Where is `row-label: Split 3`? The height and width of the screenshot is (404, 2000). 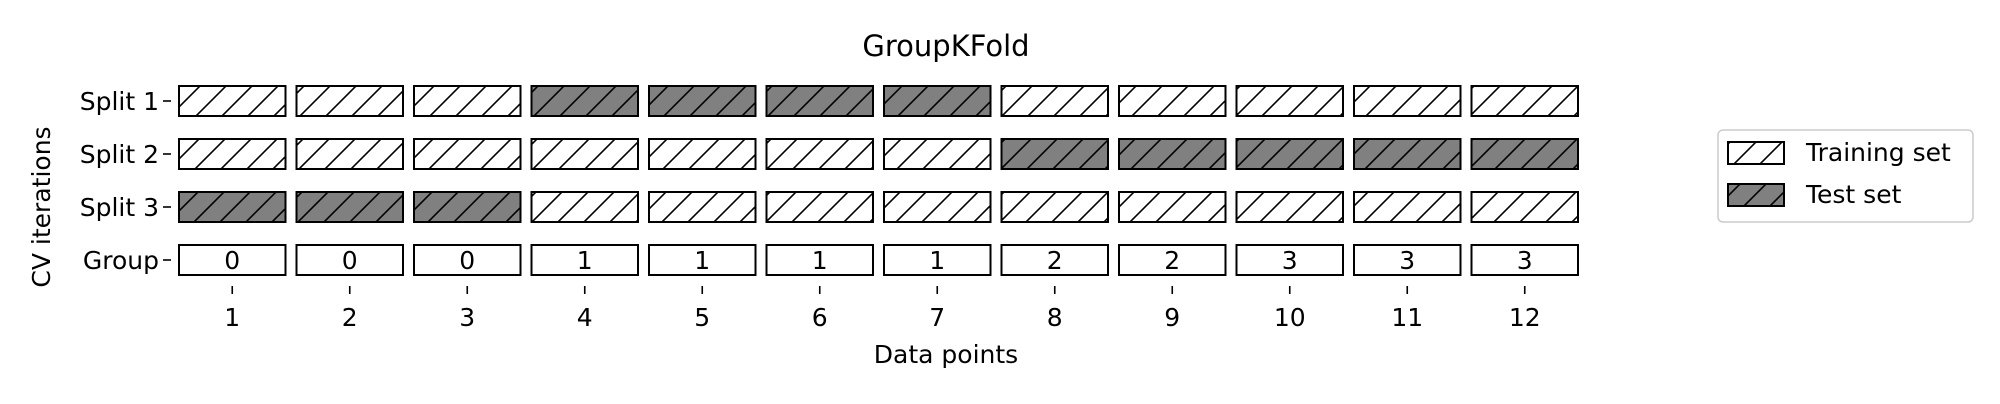
row-label: Split 3 is located at coordinates (119, 207).